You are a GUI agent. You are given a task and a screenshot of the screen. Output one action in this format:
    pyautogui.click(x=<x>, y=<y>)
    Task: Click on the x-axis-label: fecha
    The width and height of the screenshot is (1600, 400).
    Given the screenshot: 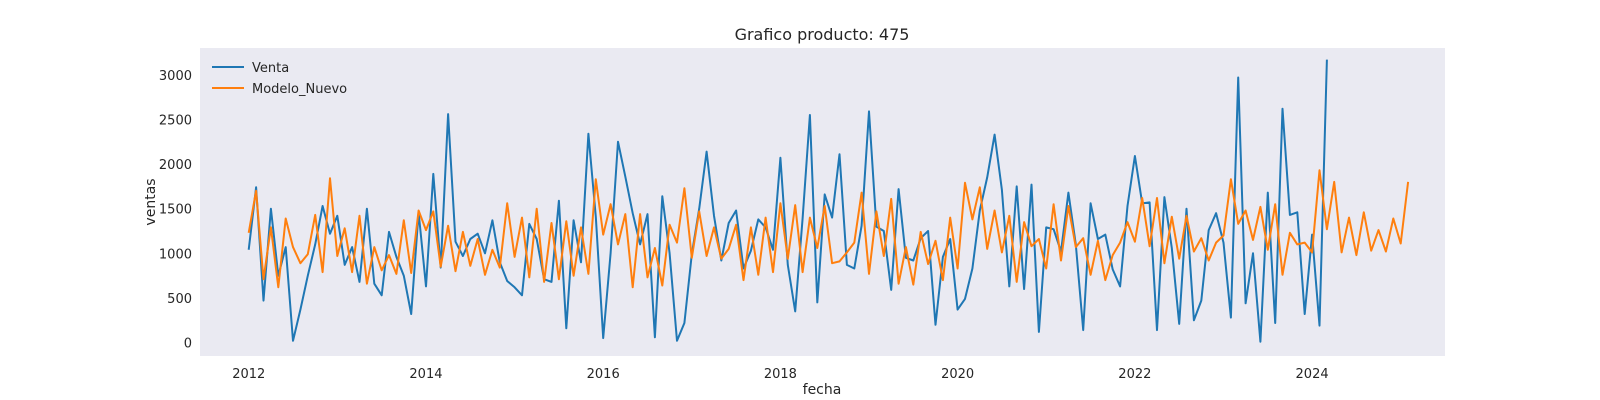 What is the action you would take?
    pyautogui.click(x=822, y=390)
    